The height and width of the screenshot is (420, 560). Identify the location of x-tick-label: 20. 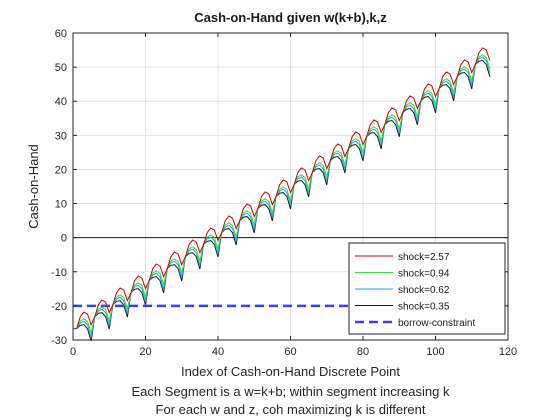
(145, 352).